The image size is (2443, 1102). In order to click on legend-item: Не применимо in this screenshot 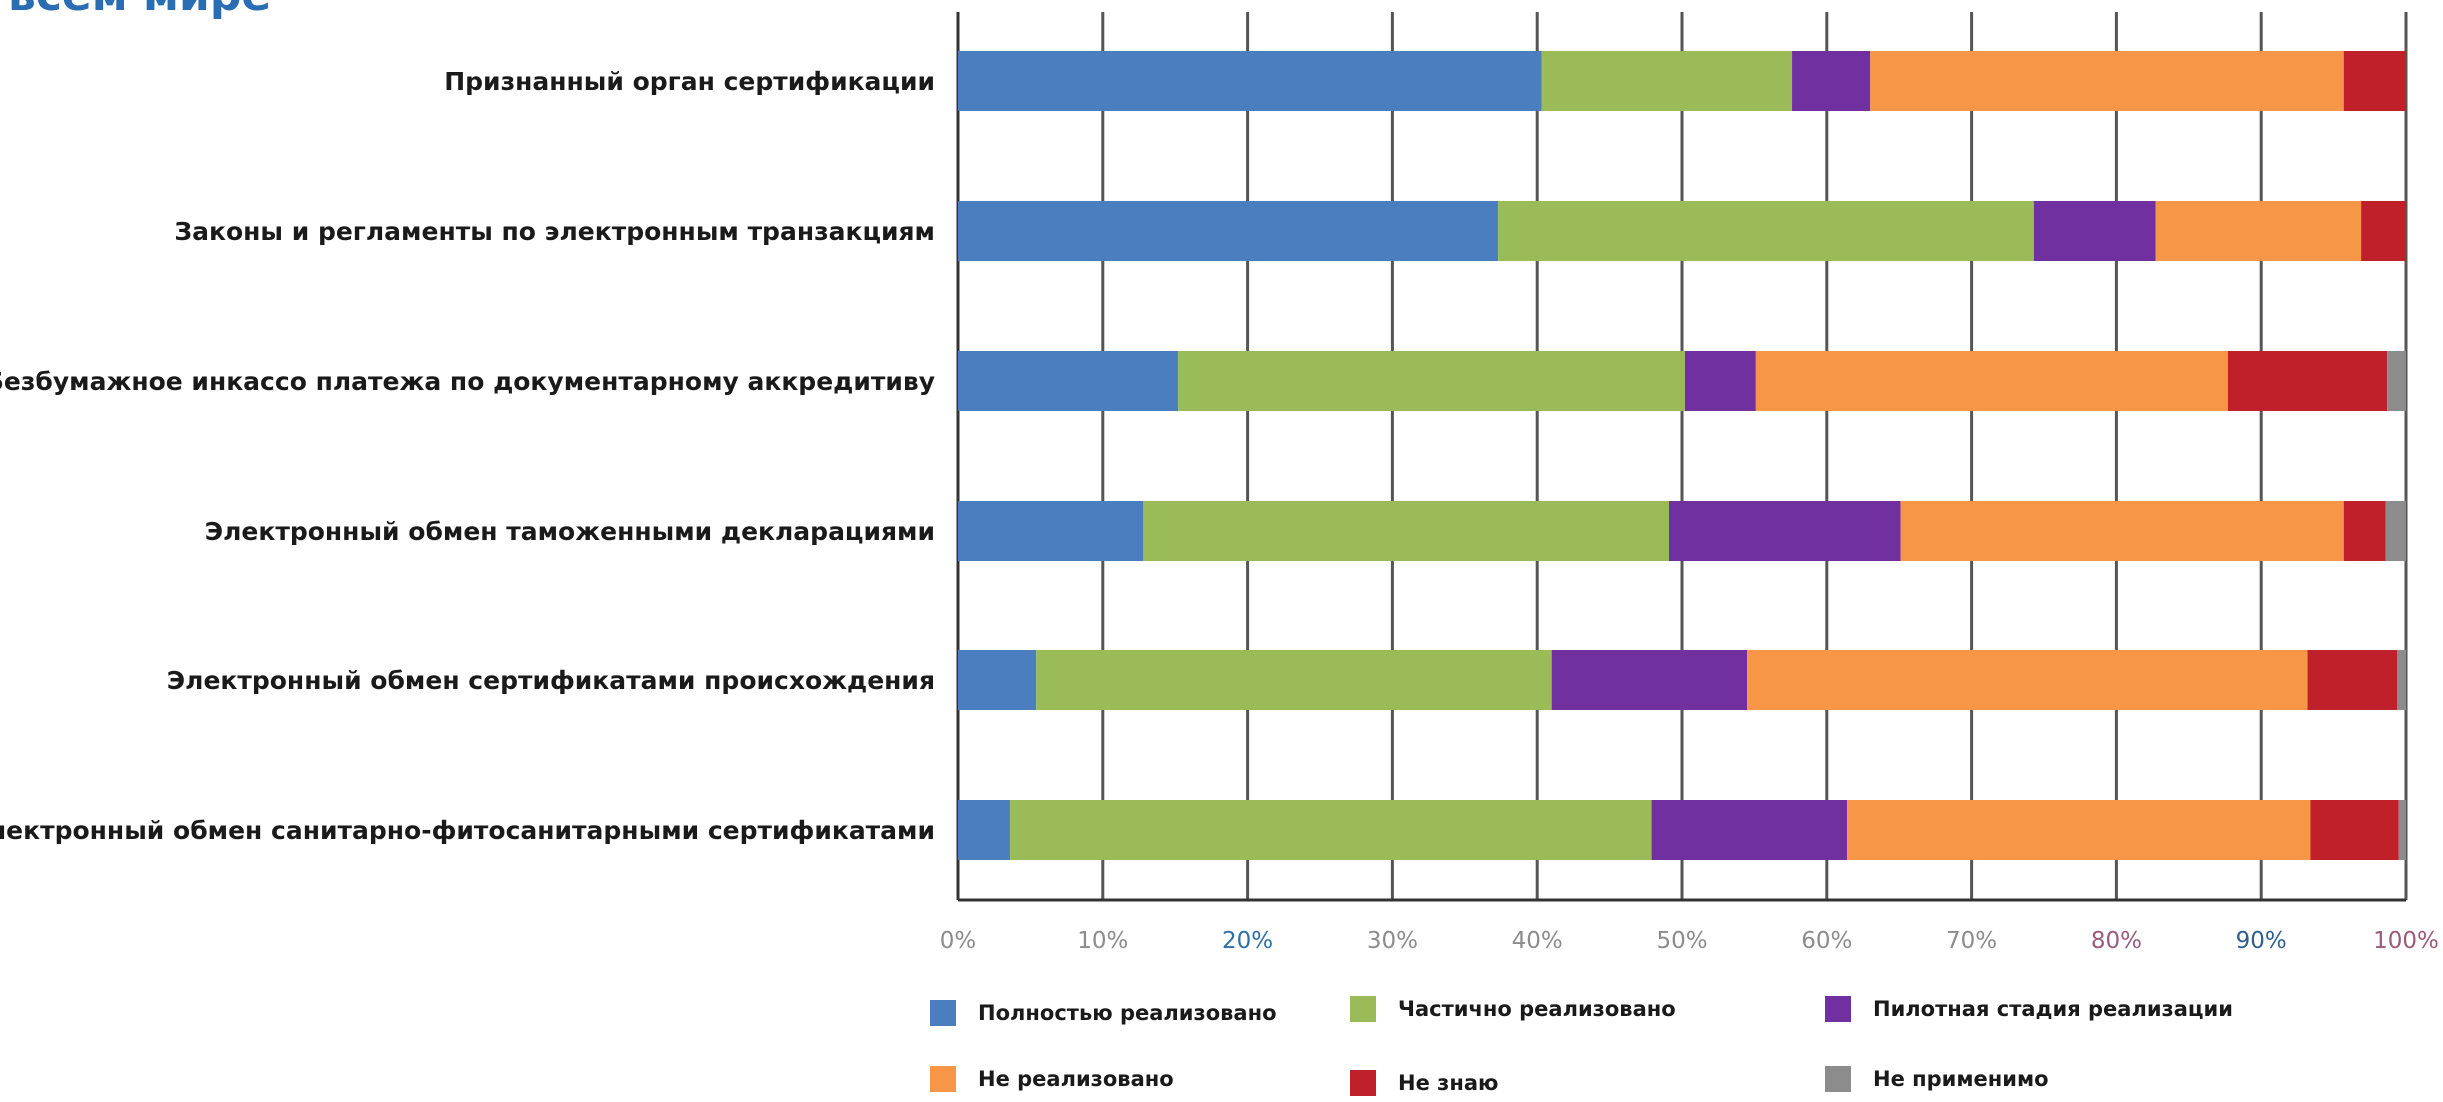, I will do `click(1937, 1079)`.